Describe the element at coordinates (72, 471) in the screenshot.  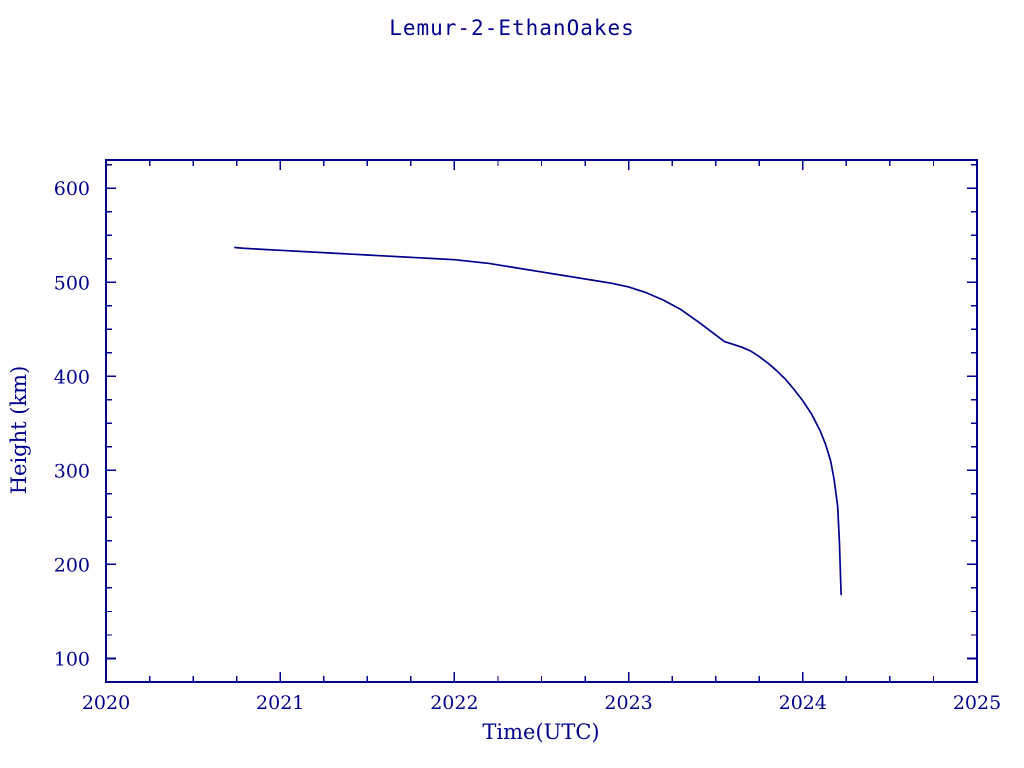
I see `y-tick-label: 300` at that location.